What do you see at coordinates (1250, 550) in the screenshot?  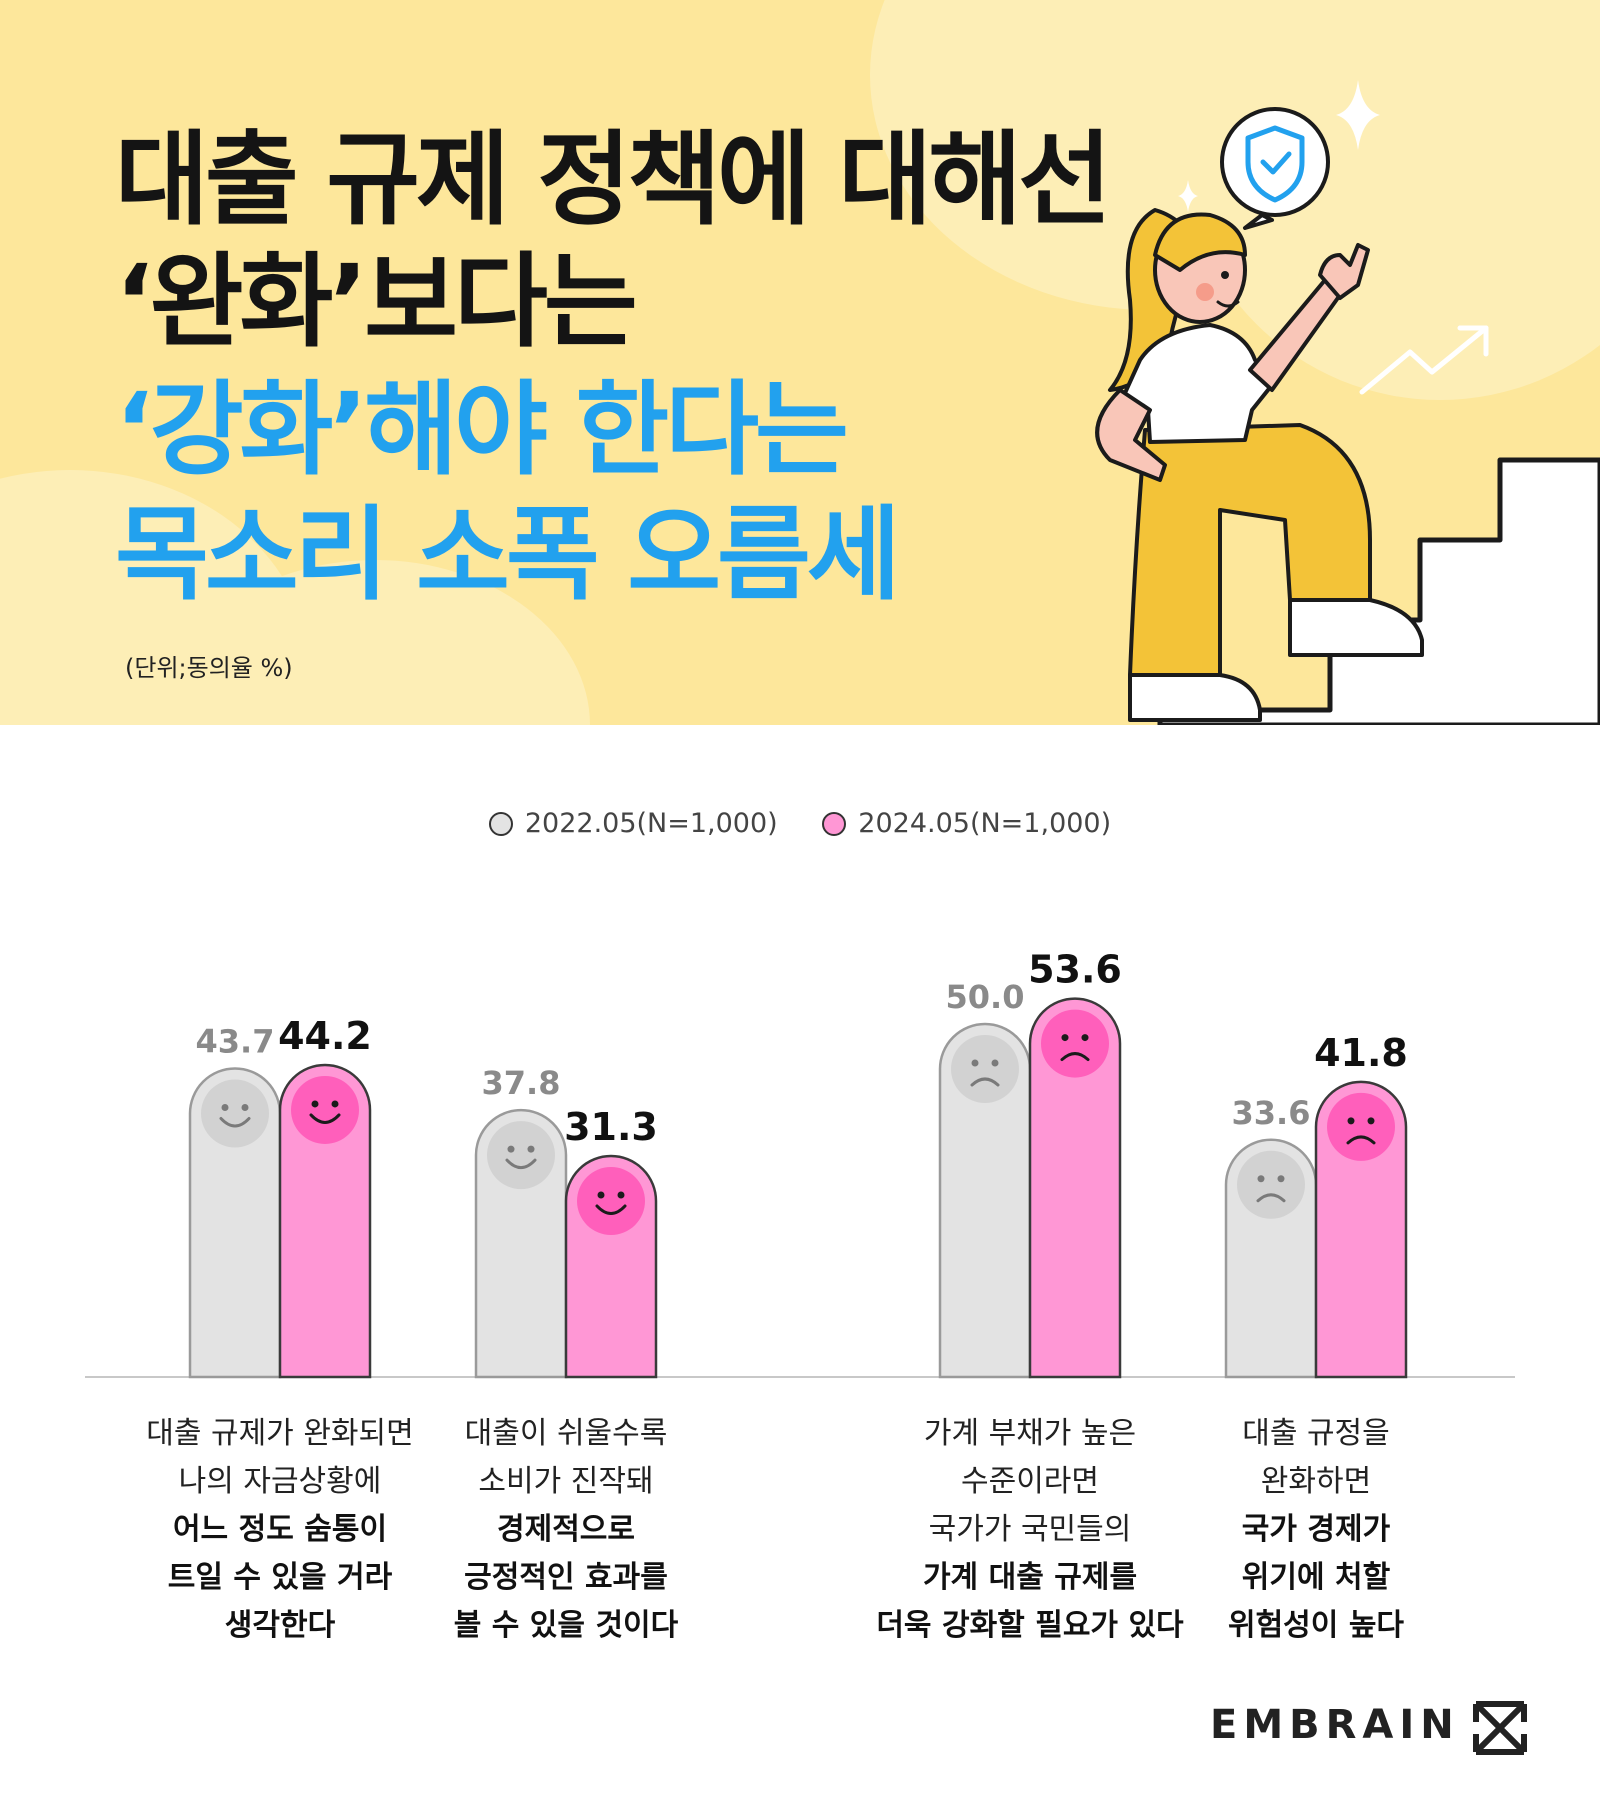 I see `trousers` at bounding box center [1250, 550].